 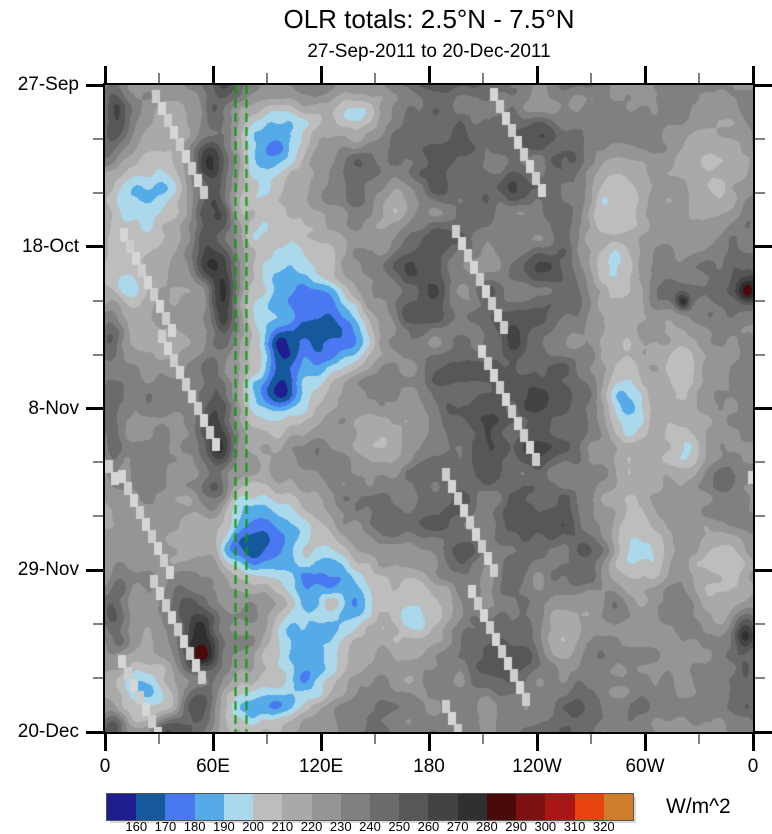 What do you see at coordinates (428, 826) in the screenshot?
I see `colorbar-tick-label: 260` at bounding box center [428, 826].